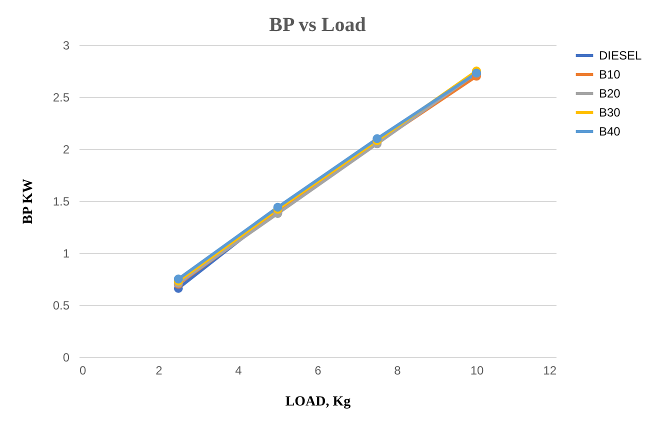  I want to click on y-tick-label: 1.5, so click(61, 201).